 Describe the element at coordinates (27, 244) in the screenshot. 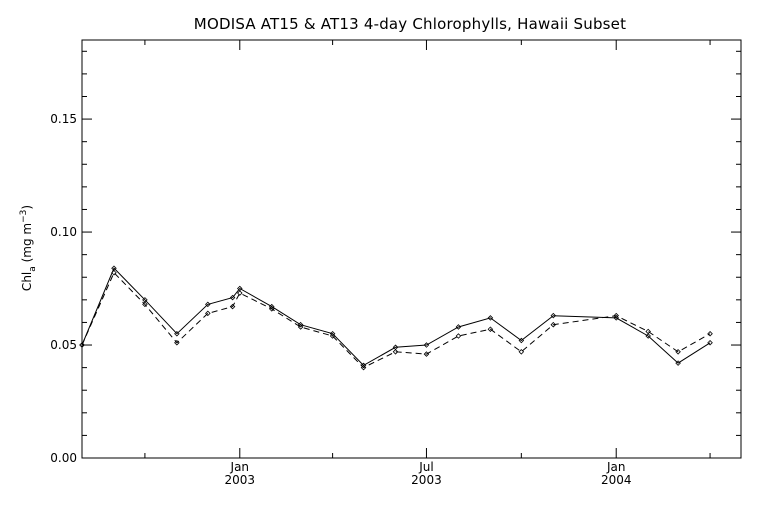

I see `y-axis-label-unit: (mg m` at that location.